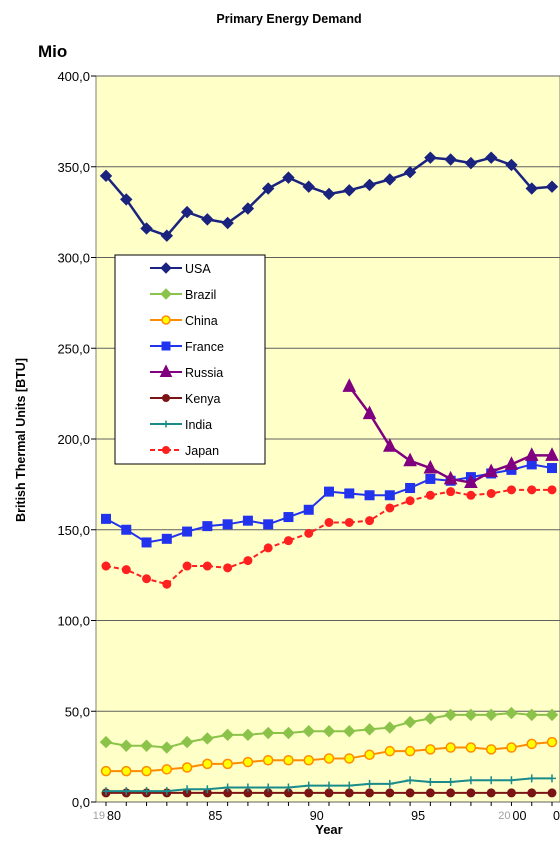 This screenshot has height=843, width=560. Describe the element at coordinates (187, 347) in the screenshot. I see `legend-item-france: France` at that location.